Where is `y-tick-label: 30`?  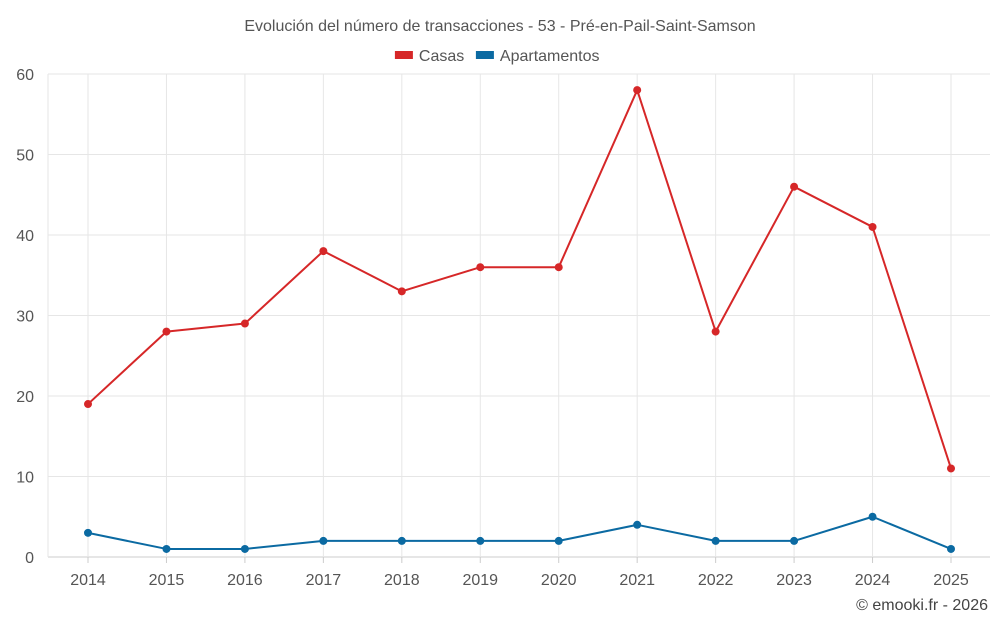 y-tick-label: 30 is located at coordinates (25, 317).